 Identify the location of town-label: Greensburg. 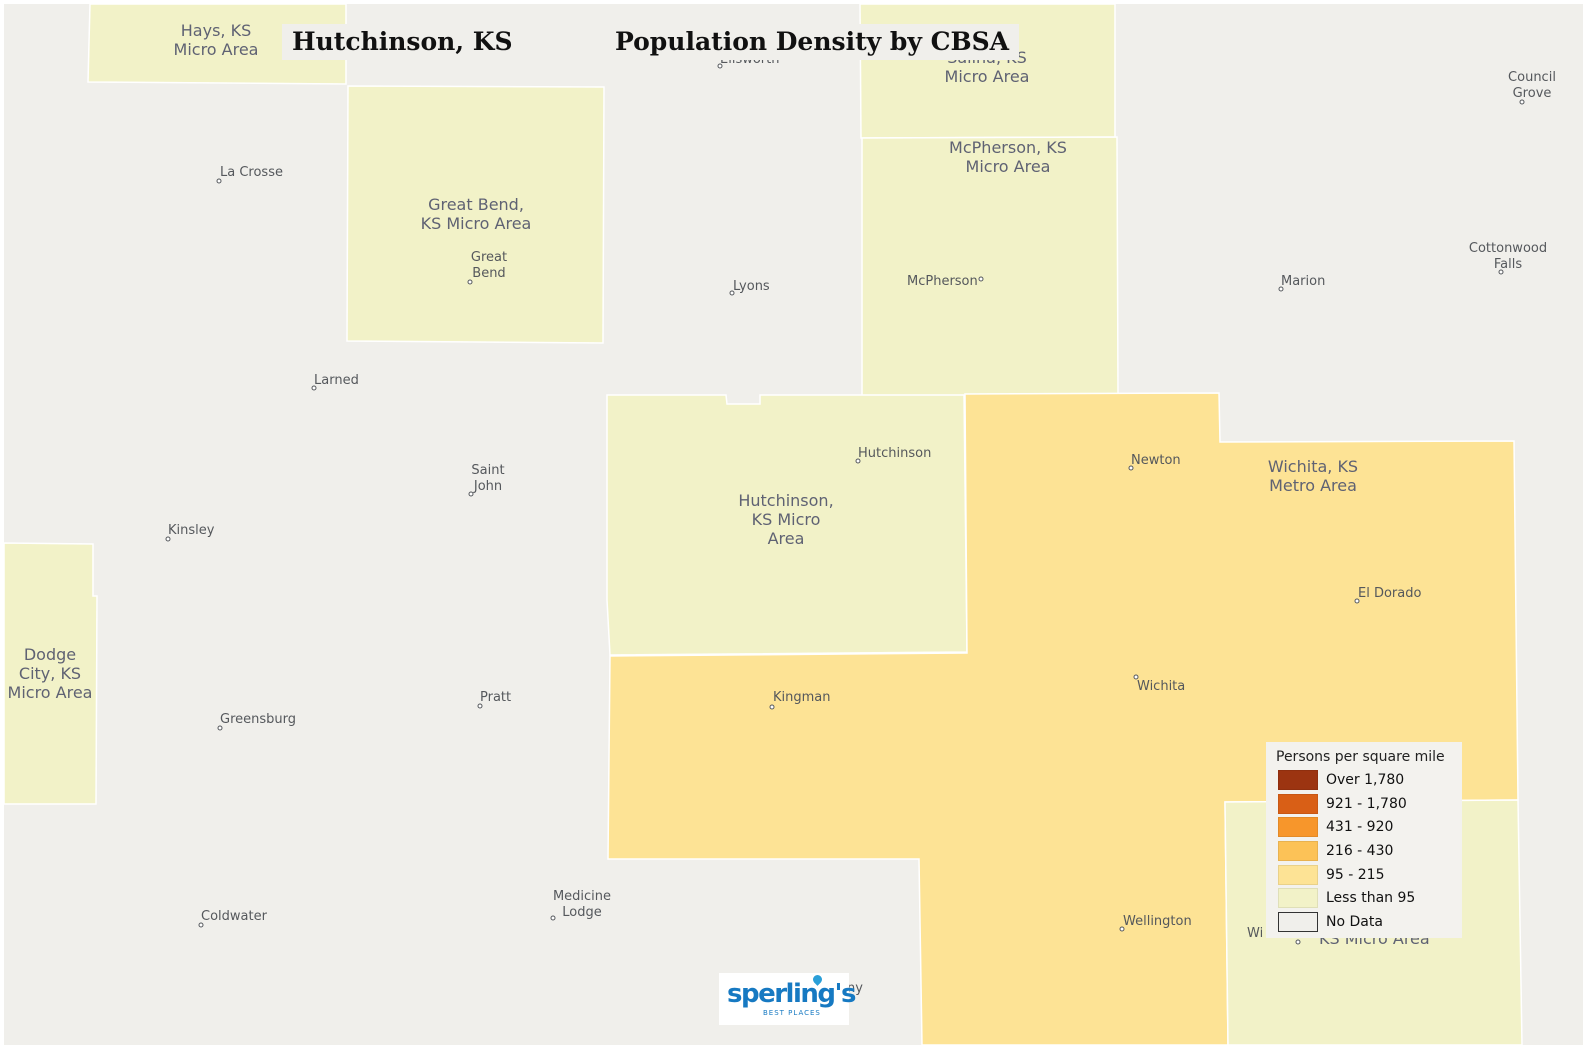
(258, 719).